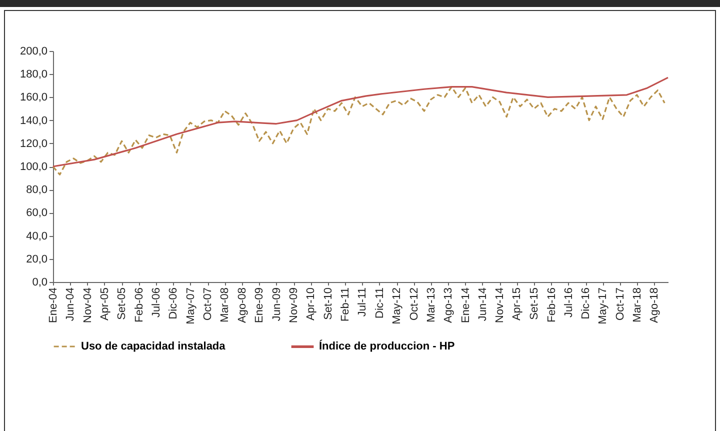 The width and height of the screenshot is (720, 431). Describe the element at coordinates (242, 305) in the screenshot. I see `x-tick-label: Ago-08` at that location.